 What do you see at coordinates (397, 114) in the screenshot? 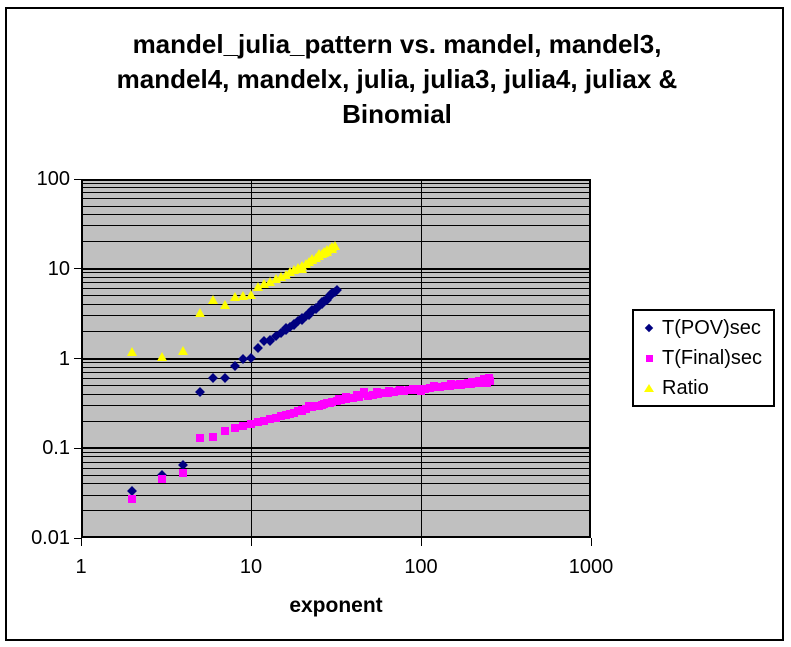
I see `chart-title-line-3: Binomial` at bounding box center [397, 114].